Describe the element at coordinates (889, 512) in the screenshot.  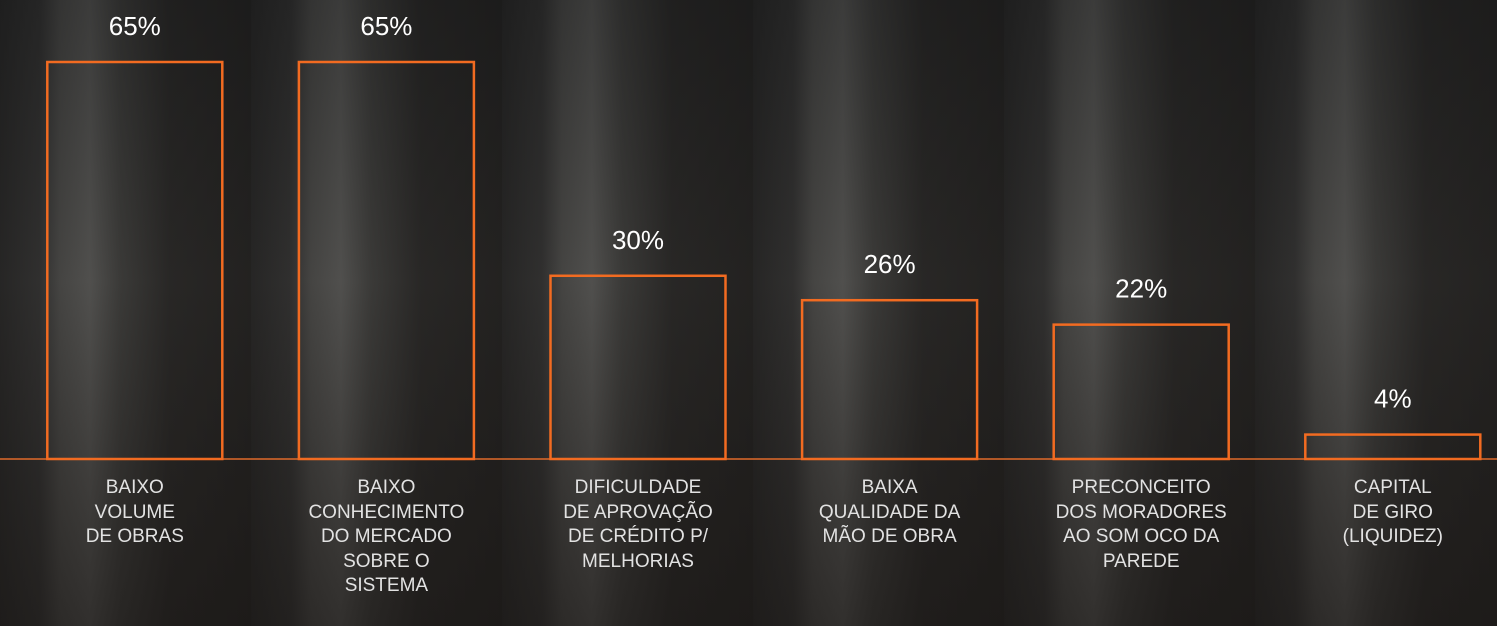
I see `category-label: BAIXA QUALIDADE DA MÃO DE OBRA` at that location.